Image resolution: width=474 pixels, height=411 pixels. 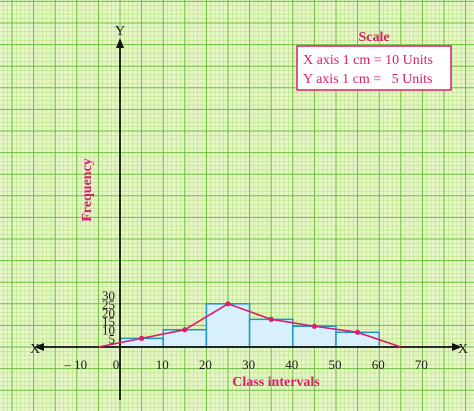 I want to click on y-axis-letter: Y, so click(x=120, y=31).